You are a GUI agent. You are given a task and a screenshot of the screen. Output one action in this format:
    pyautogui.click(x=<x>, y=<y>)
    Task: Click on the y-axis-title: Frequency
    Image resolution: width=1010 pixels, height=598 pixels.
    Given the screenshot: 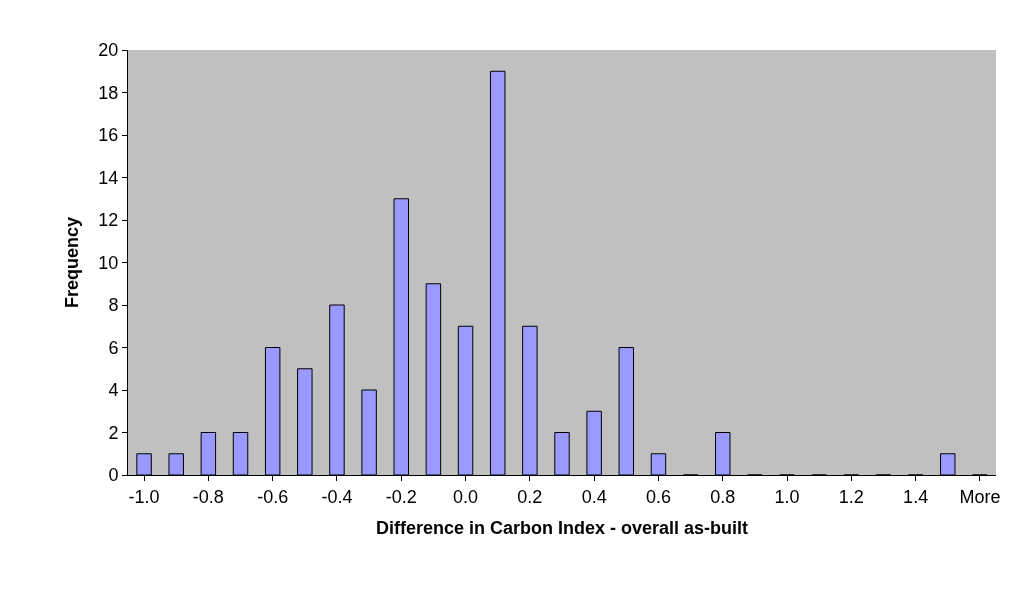 What is the action you would take?
    pyautogui.click(x=71, y=262)
    